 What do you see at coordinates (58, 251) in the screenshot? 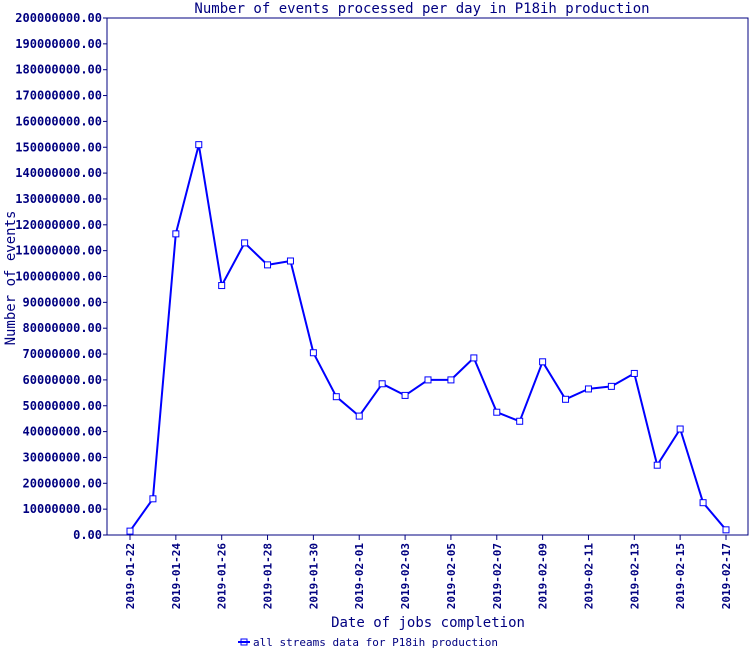
I see `y-tick-label: 110000000.00` at bounding box center [58, 251].